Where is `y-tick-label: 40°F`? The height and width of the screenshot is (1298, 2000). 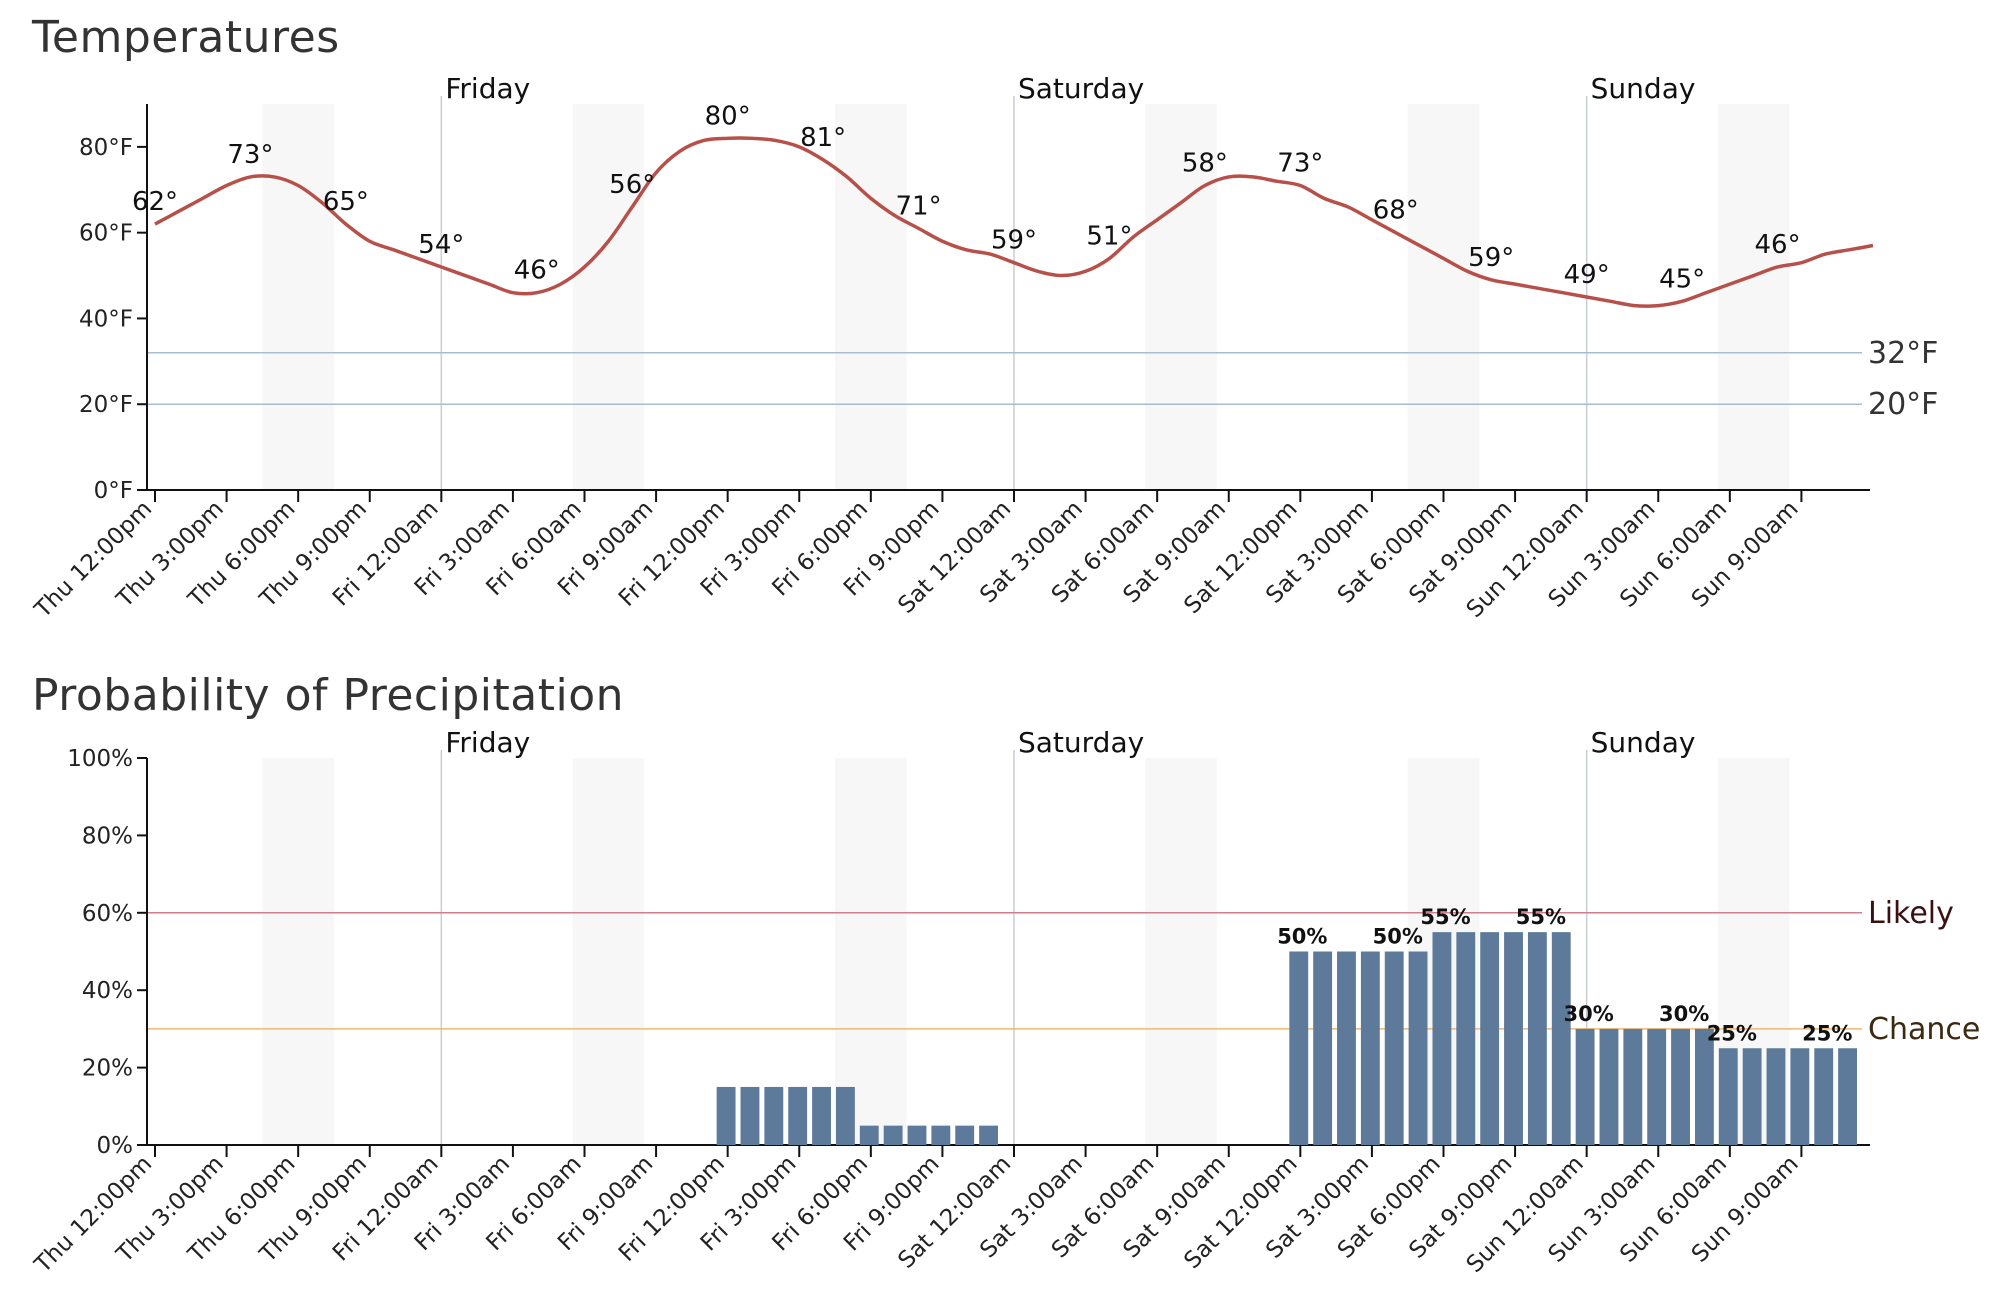
y-tick-label: 40°F is located at coordinates (106, 319).